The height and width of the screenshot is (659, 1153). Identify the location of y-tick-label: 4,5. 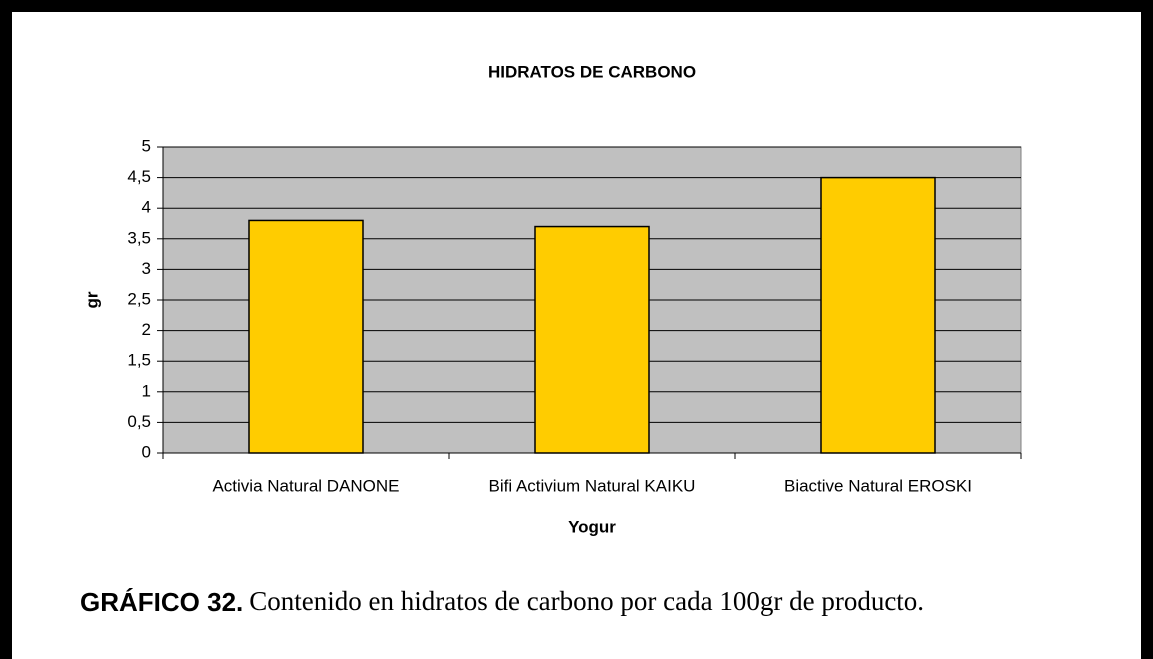
(139, 176).